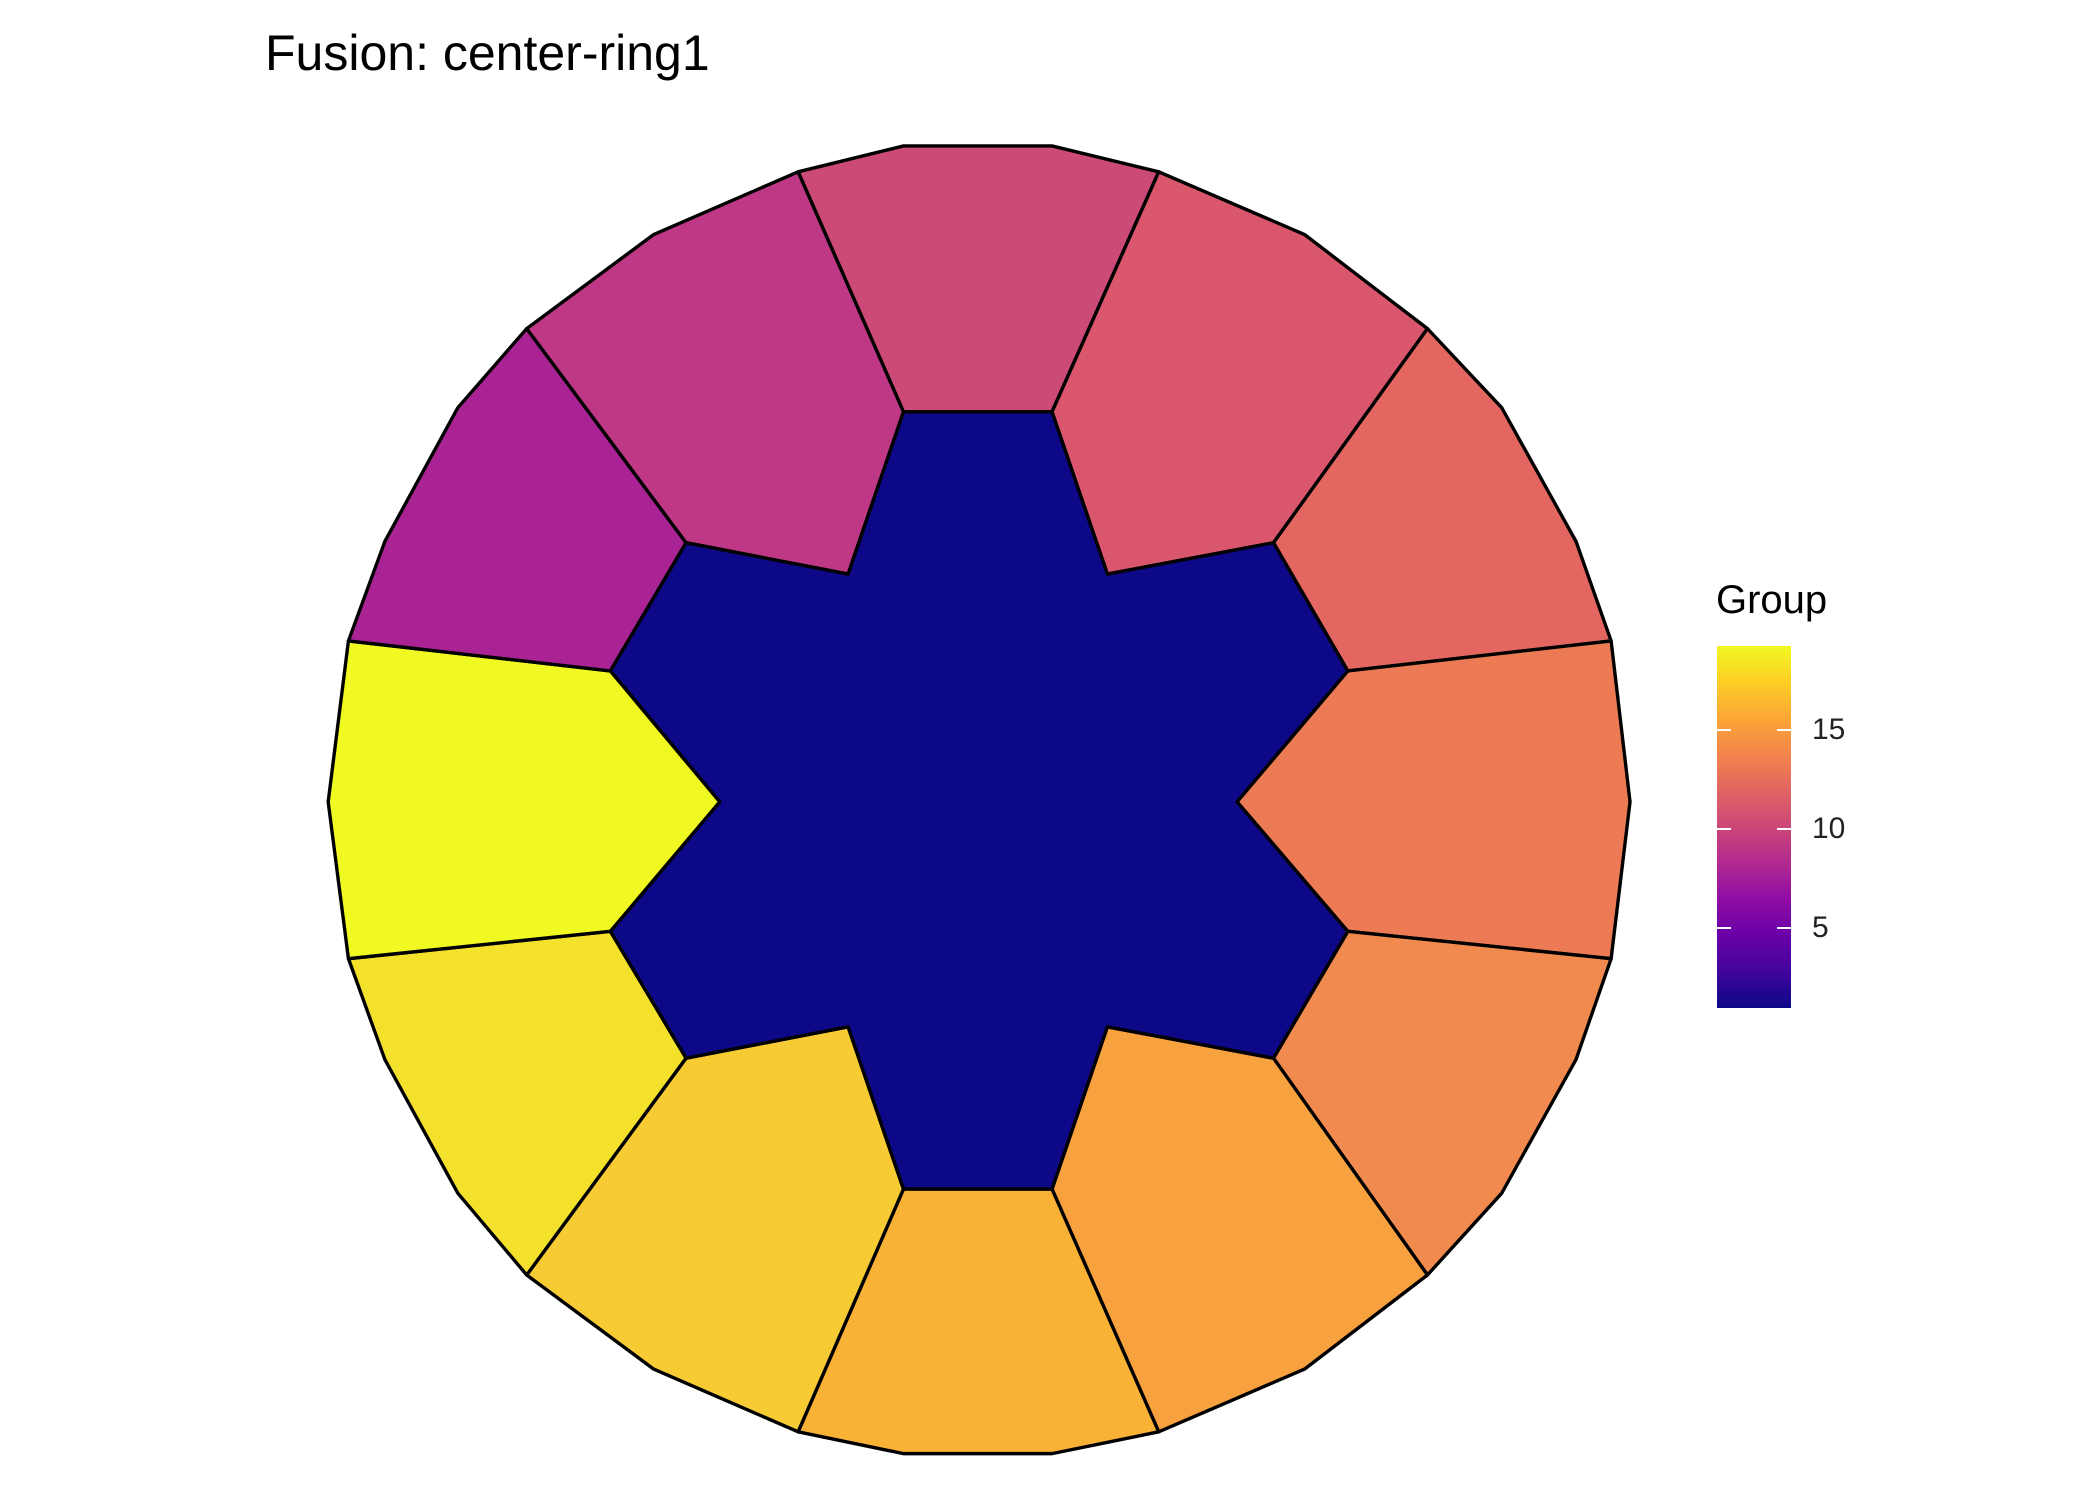 The image size is (2100, 1500). What do you see at coordinates (1829, 729) in the screenshot?
I see `legend-label-15: 15` at bounding box center [1829, 729].